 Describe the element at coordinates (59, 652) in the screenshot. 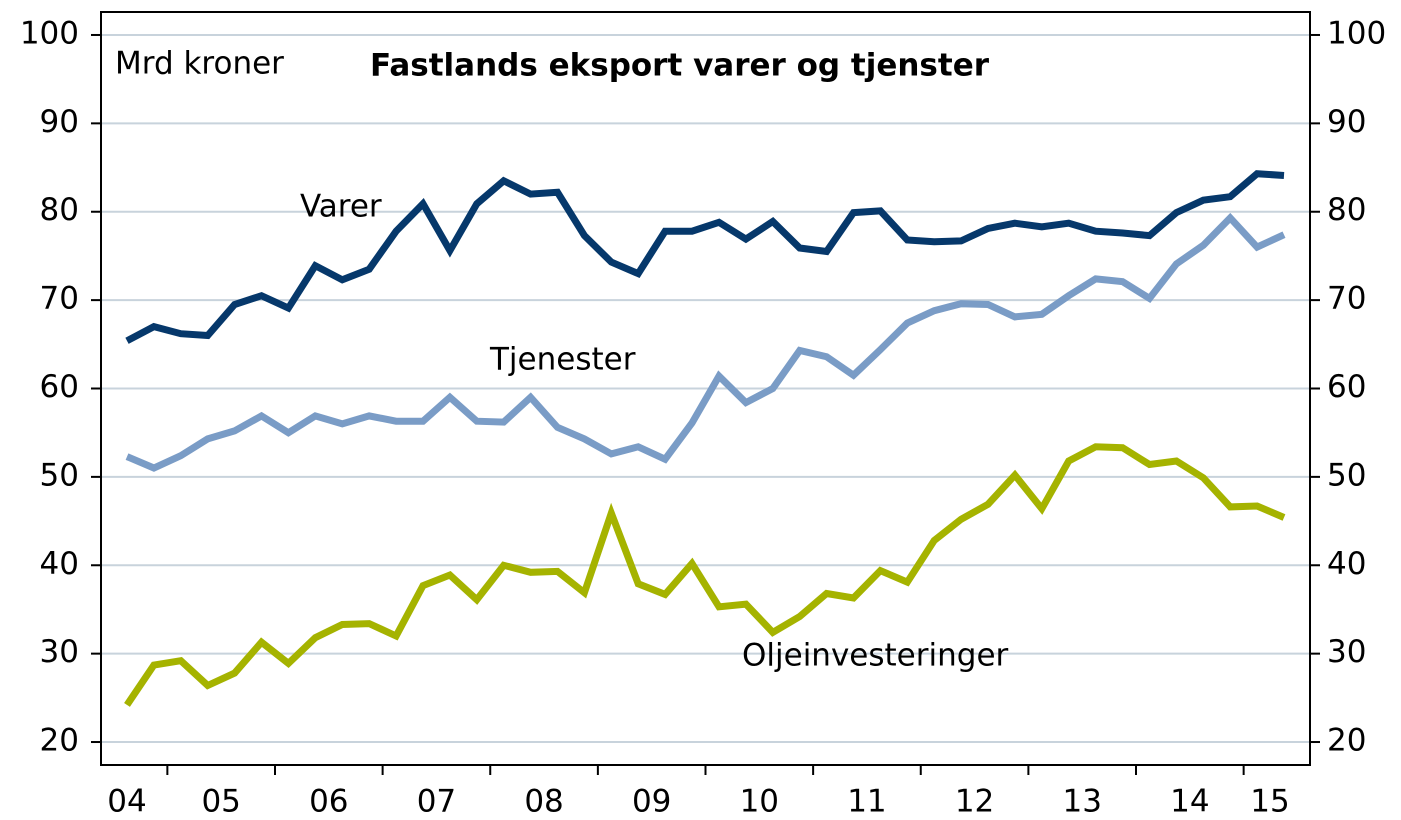

I see `y-tick-label: 30` at that location.